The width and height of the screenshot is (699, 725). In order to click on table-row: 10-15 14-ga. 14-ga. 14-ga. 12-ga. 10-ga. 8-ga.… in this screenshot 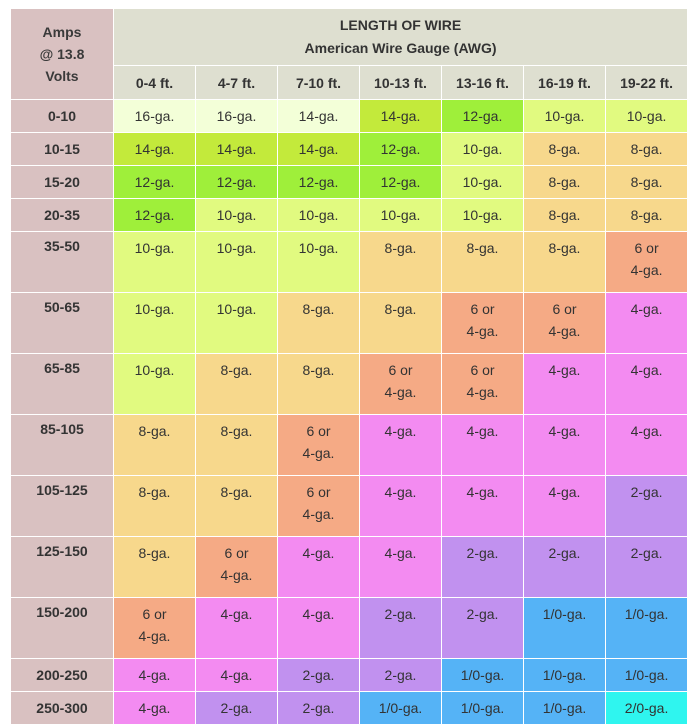, I will do `click(349, 149)`.